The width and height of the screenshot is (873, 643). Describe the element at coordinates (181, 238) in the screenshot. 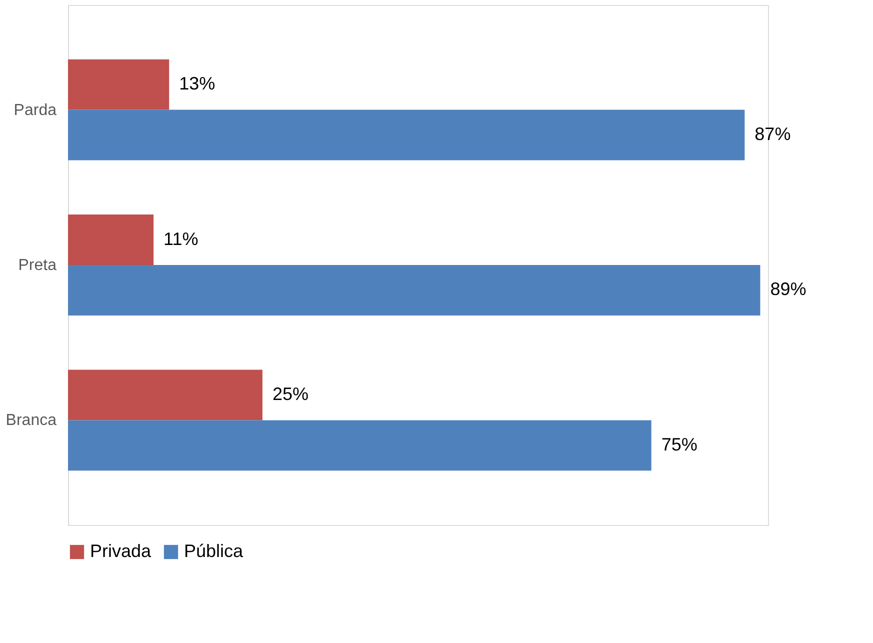

I see `data-label: 11%` at that location.